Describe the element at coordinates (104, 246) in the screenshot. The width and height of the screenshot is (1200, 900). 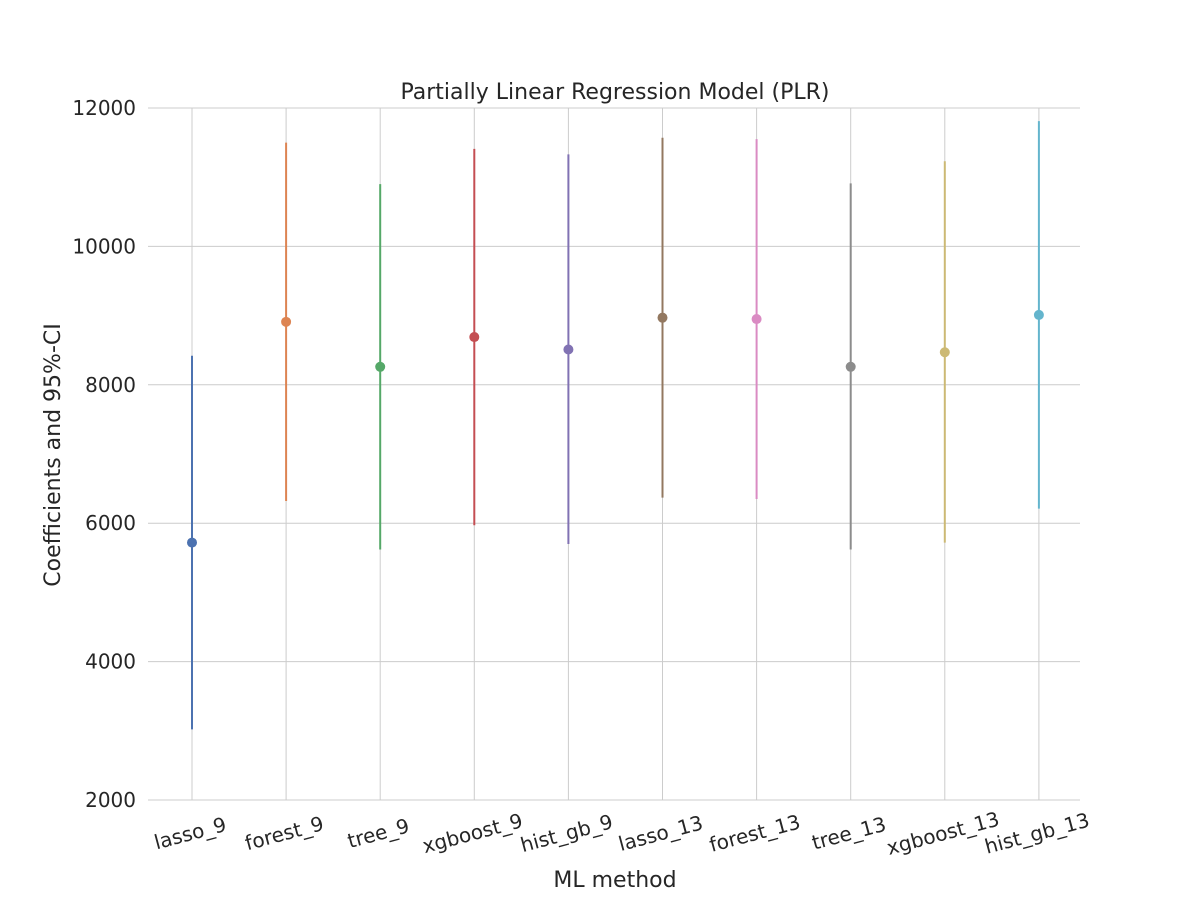
I see `y-tick-label: 10000` at that location.